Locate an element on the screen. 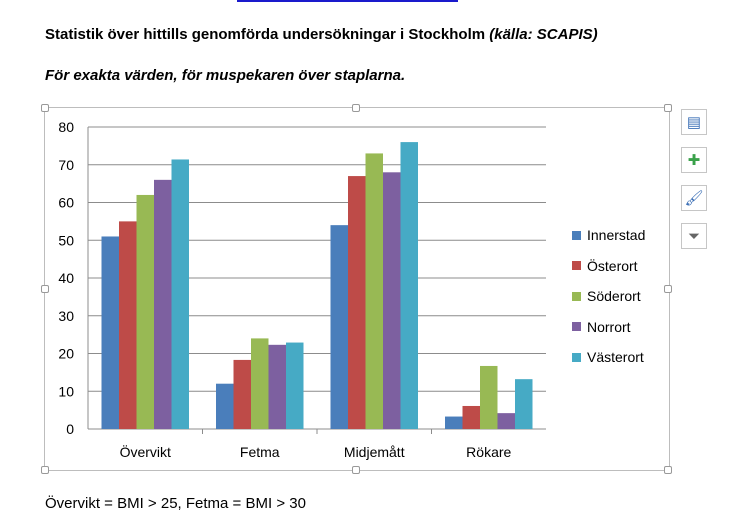  bar-söderort: Söderort: 73 is located at coordinates (374, 291).